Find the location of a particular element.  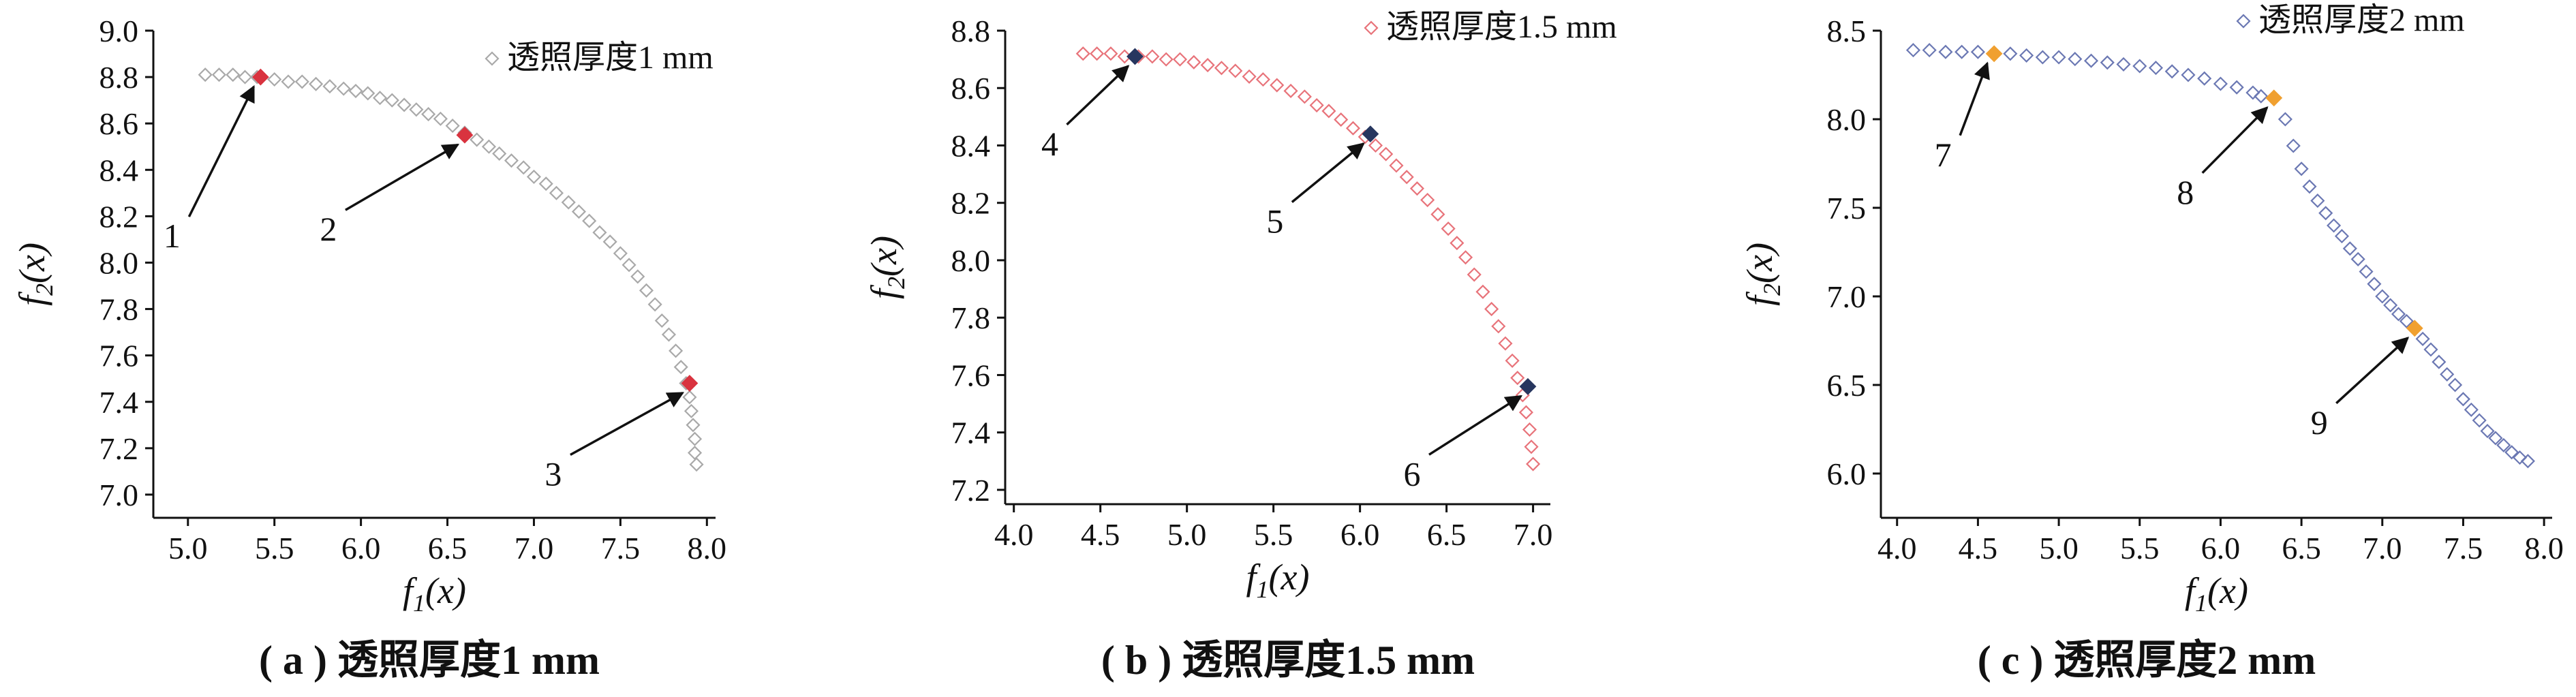

x-tick-label: 6.5 is located at coordinates (1447, 534).